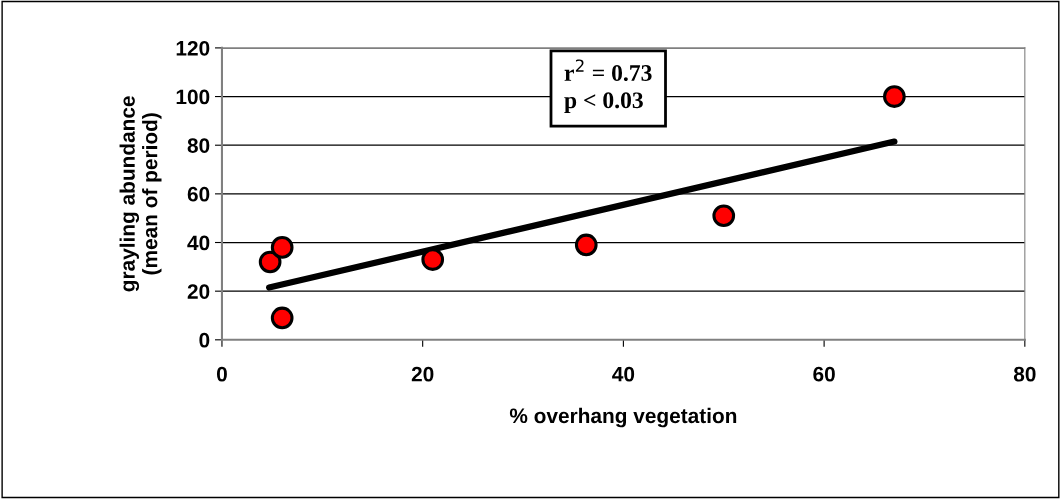 This screenshot has height=499, width=1062. What do you see at coordinates (198, 291) in the screenshot?
I see `y-tick-label: 20` at bounding box center [198, 291].